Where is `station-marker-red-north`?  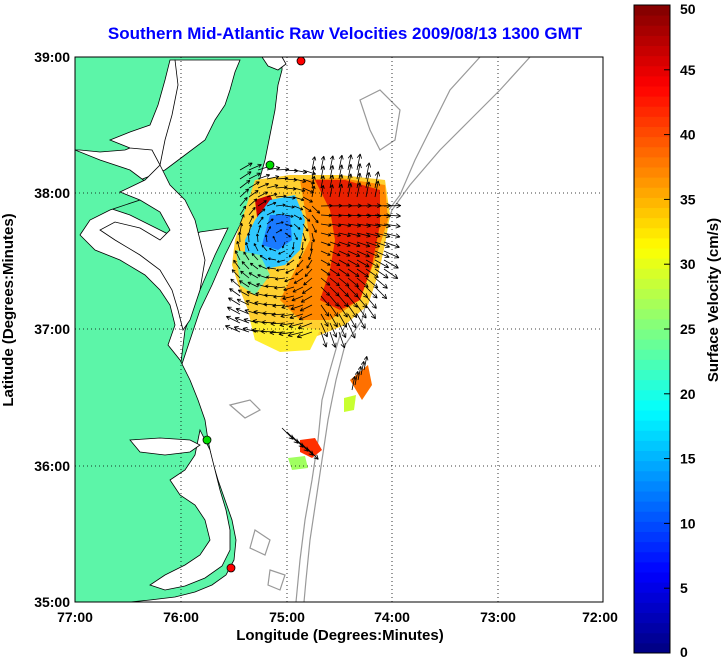
station-marker-red-north is located at coordinates (301, 61).